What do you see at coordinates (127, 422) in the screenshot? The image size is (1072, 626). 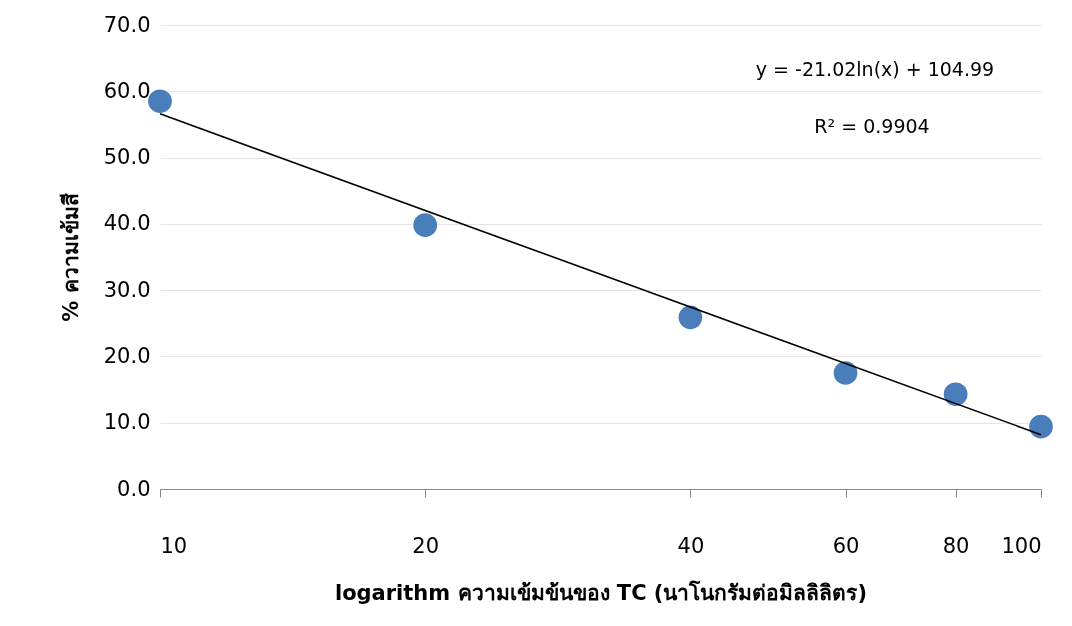 I see `y-tick-label: 10.0` at bounding box center [127, 422].